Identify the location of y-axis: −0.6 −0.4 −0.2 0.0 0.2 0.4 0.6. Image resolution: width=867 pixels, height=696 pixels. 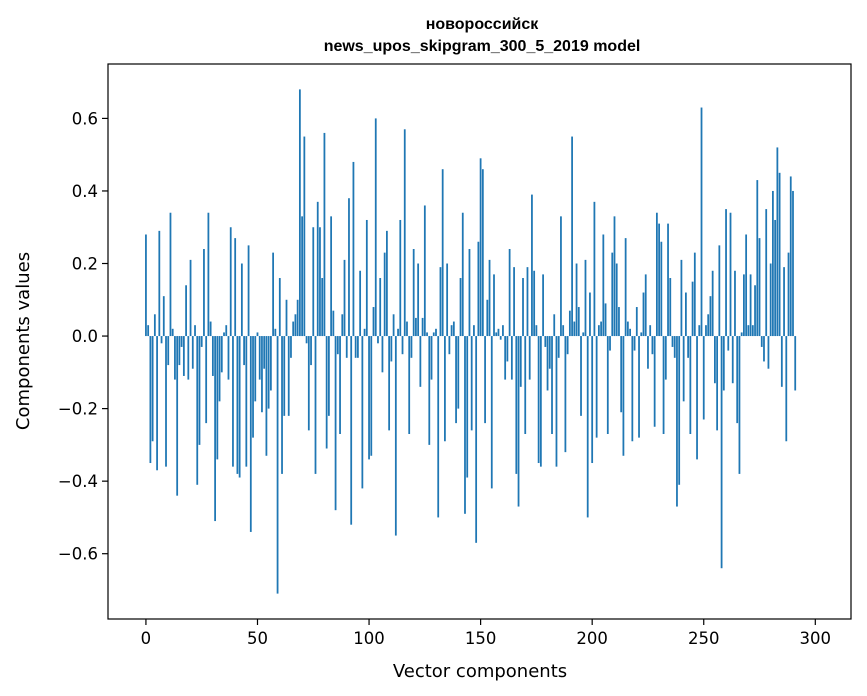
(83, 336).